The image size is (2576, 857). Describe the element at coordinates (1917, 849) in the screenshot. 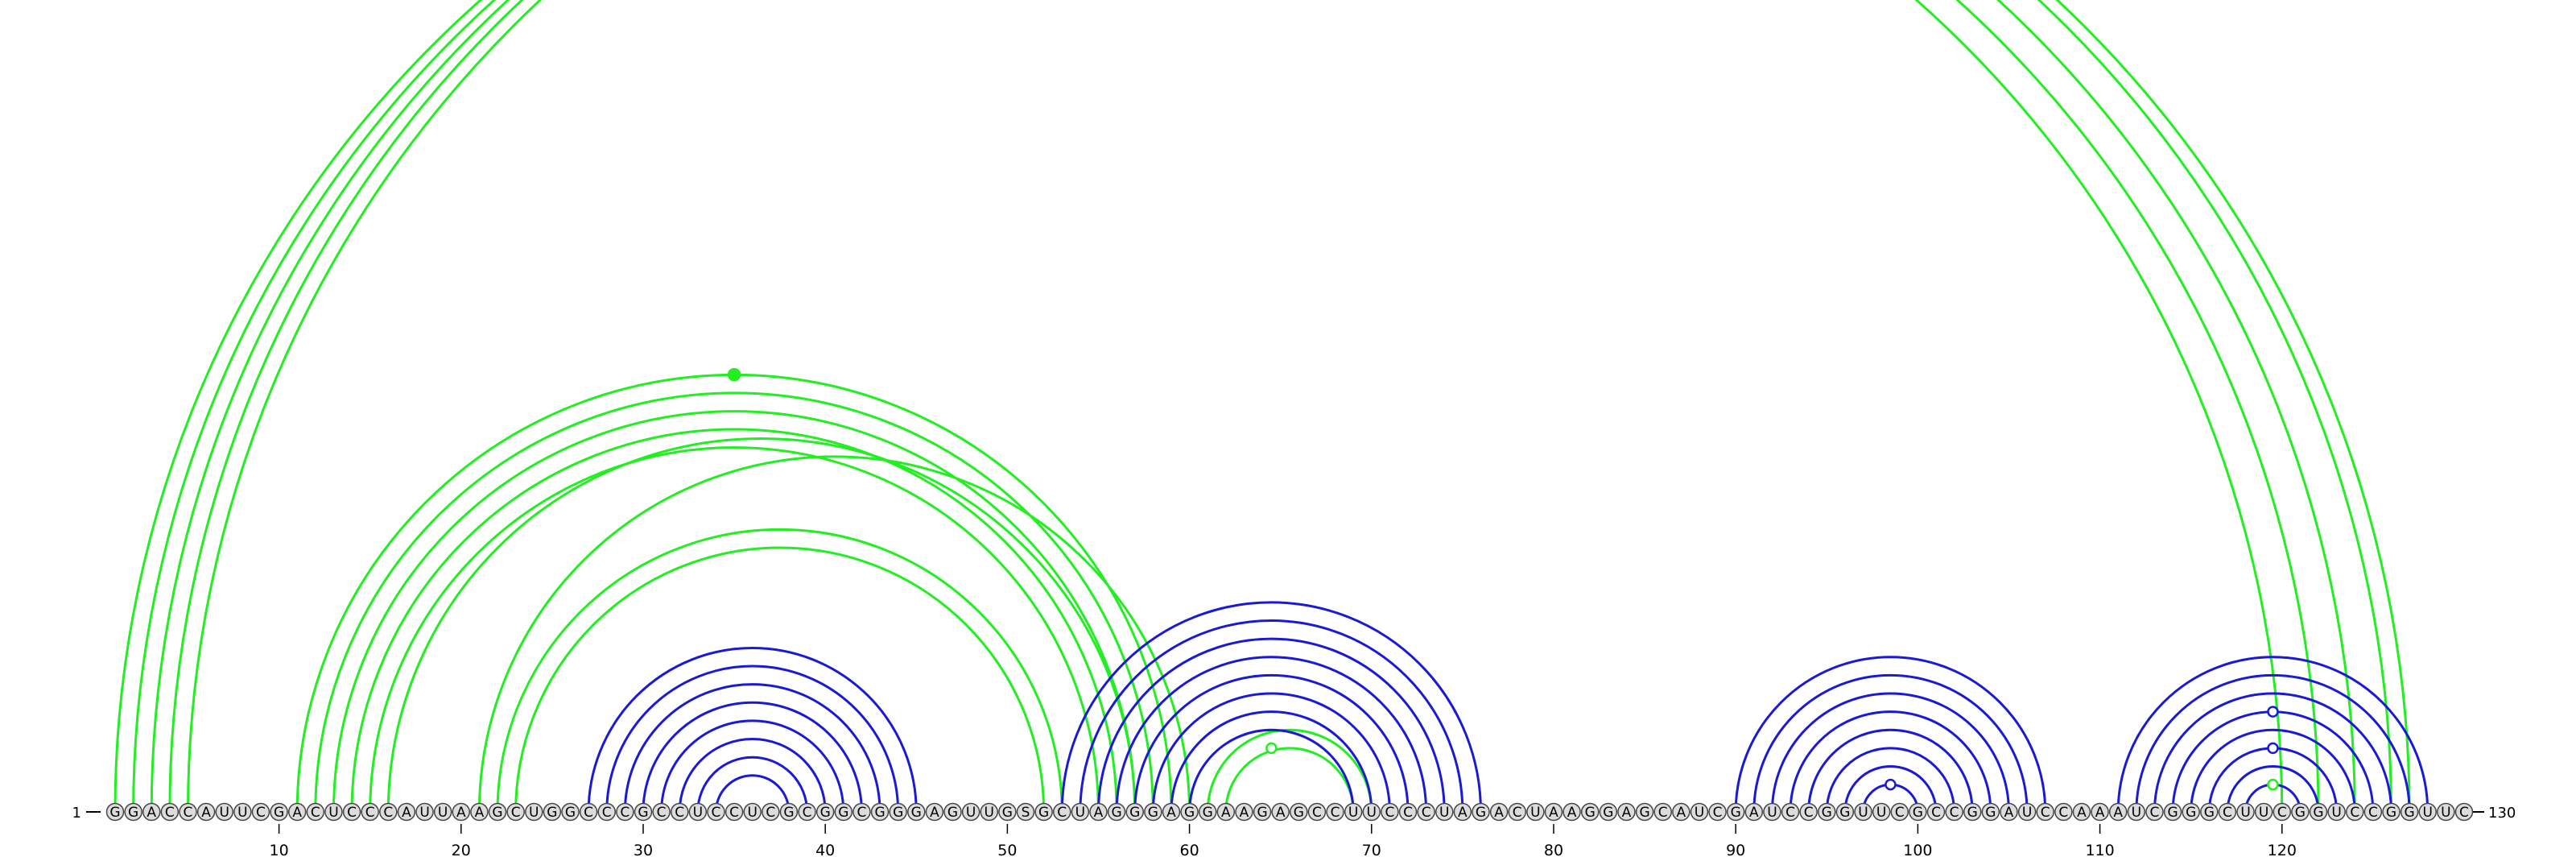

I see `axis-tick-label: 100` at that location.